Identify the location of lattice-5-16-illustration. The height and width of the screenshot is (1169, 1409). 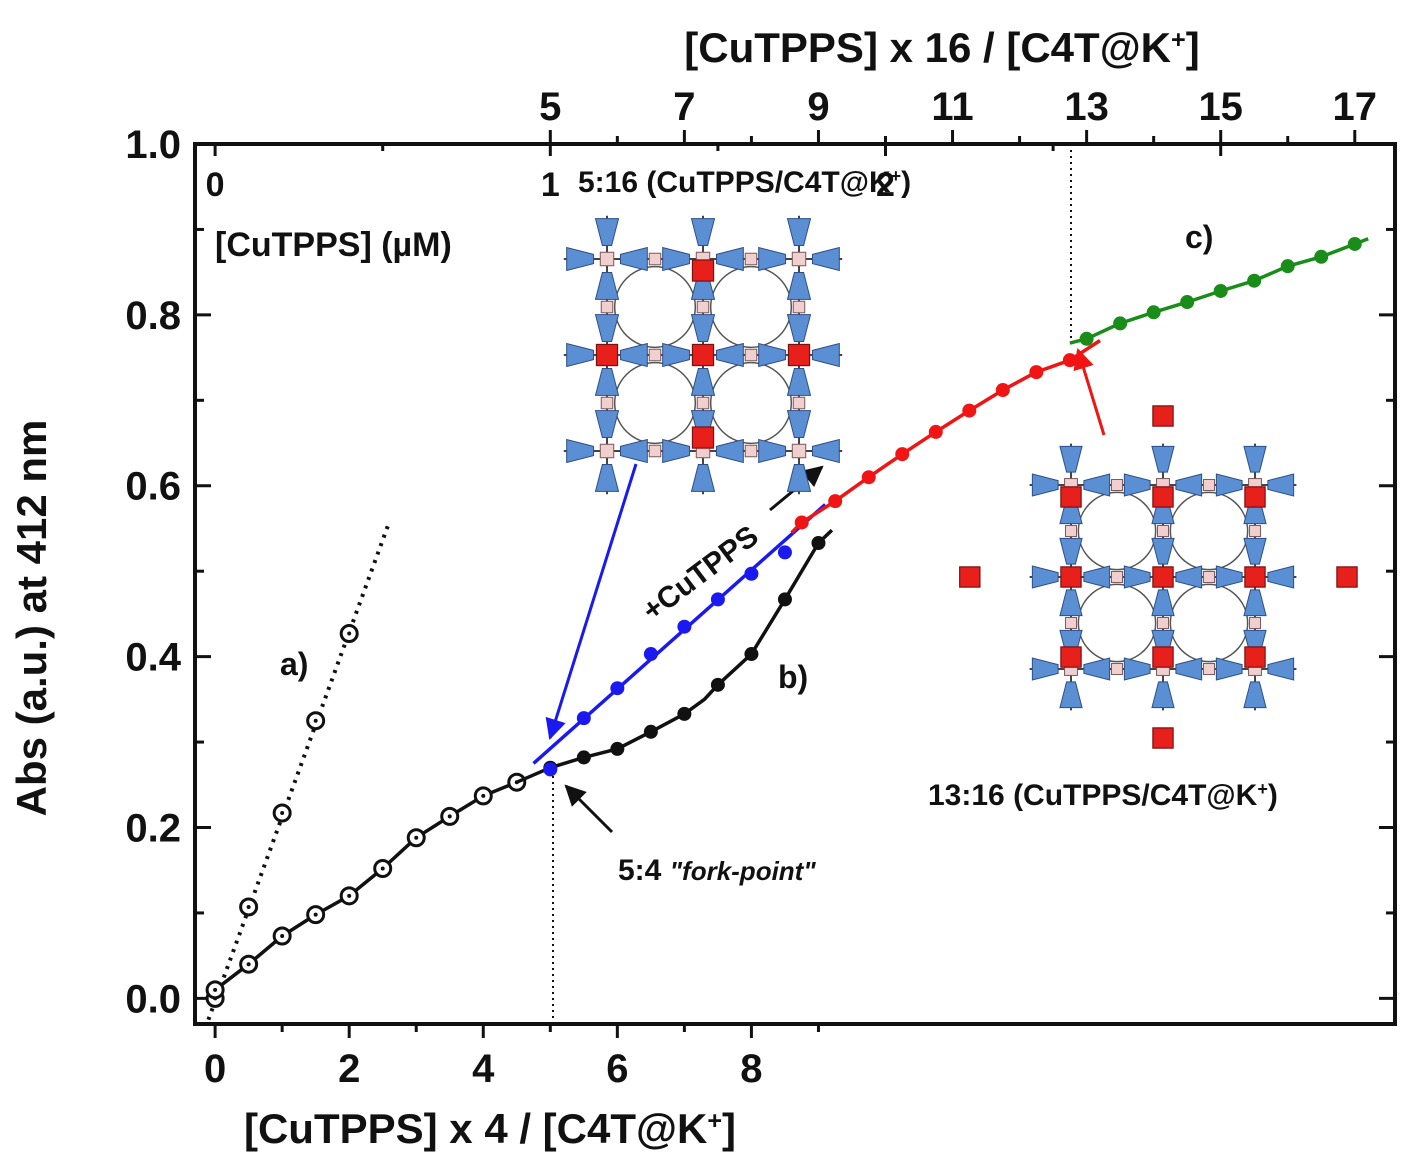
(703, 355).